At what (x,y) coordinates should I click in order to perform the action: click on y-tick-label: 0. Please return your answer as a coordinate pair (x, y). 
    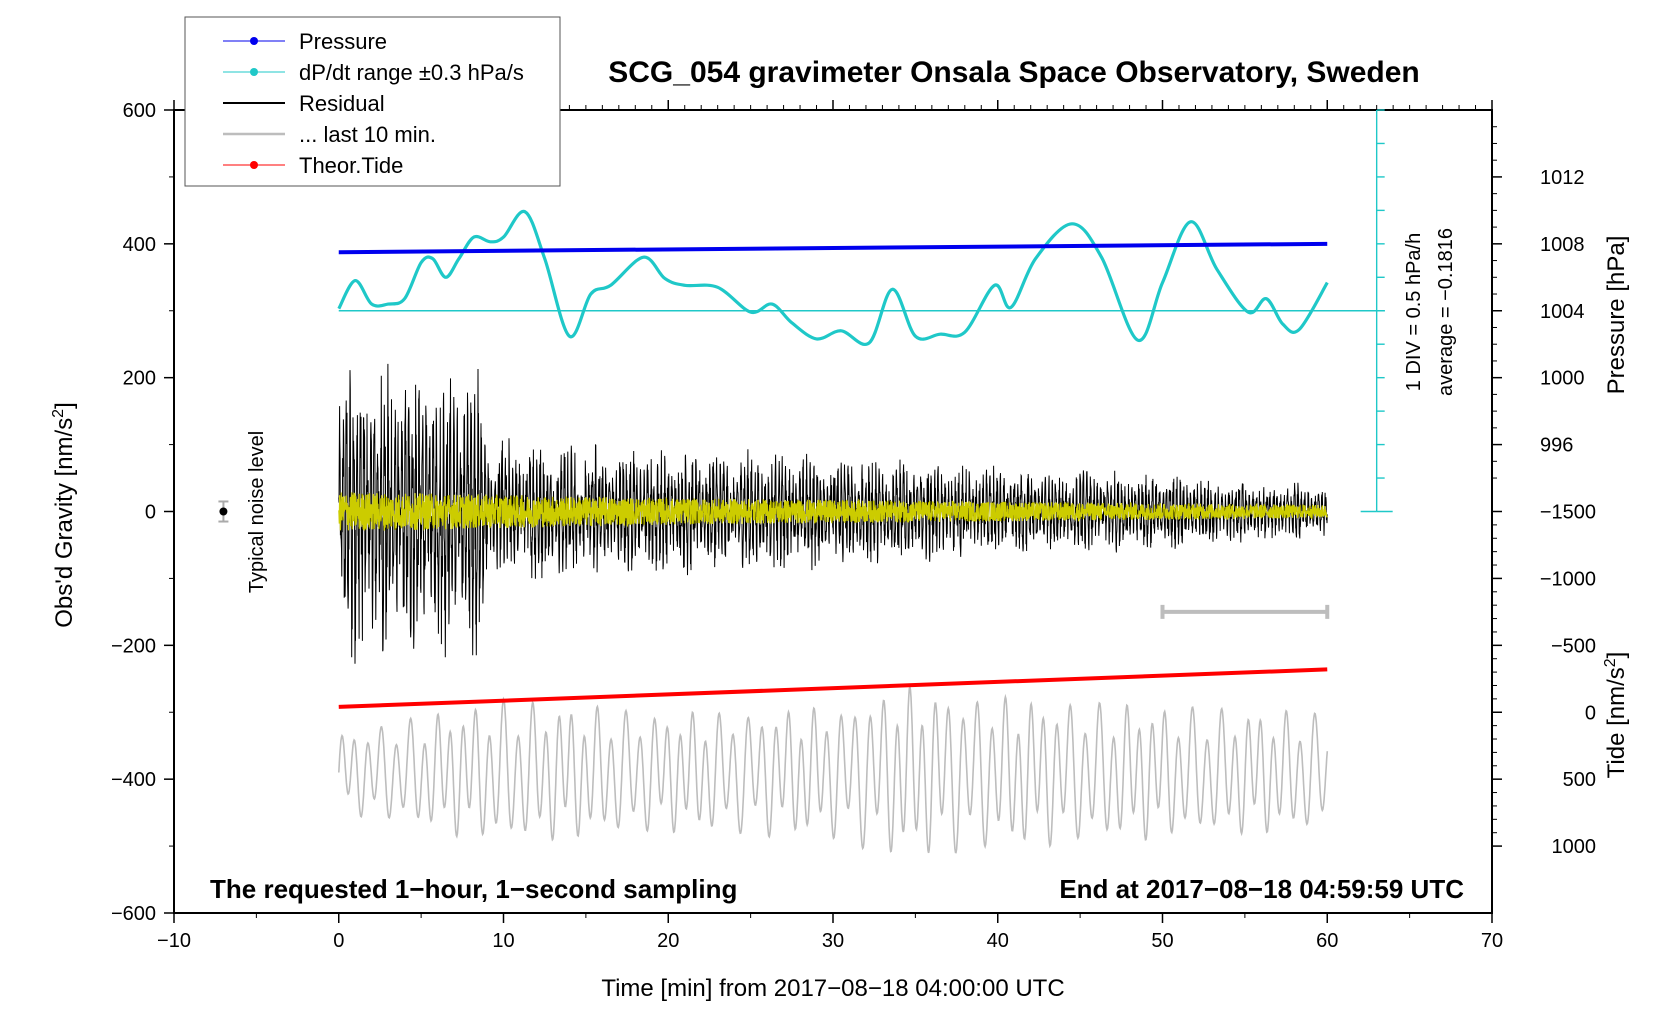
    Looking at the image, I should click on (150, 513).